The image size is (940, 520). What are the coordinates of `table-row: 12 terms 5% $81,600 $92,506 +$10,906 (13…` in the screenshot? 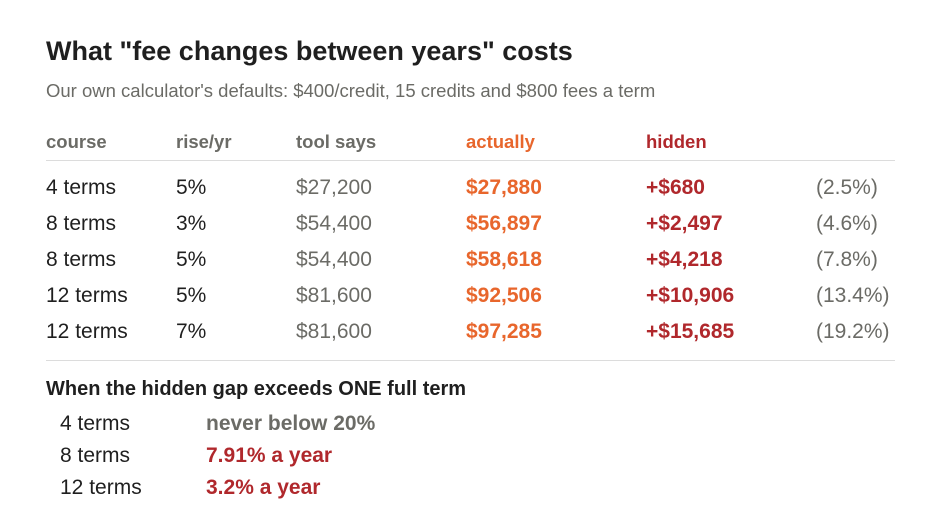 It's located at (470, 296).